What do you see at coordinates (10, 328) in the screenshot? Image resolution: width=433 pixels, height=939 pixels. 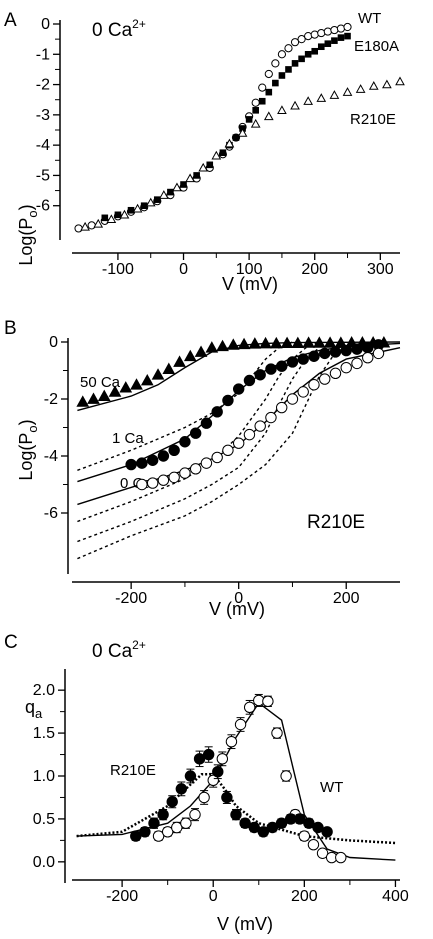 I see `panel-letter-b: B` at bounding box center [10, 328].